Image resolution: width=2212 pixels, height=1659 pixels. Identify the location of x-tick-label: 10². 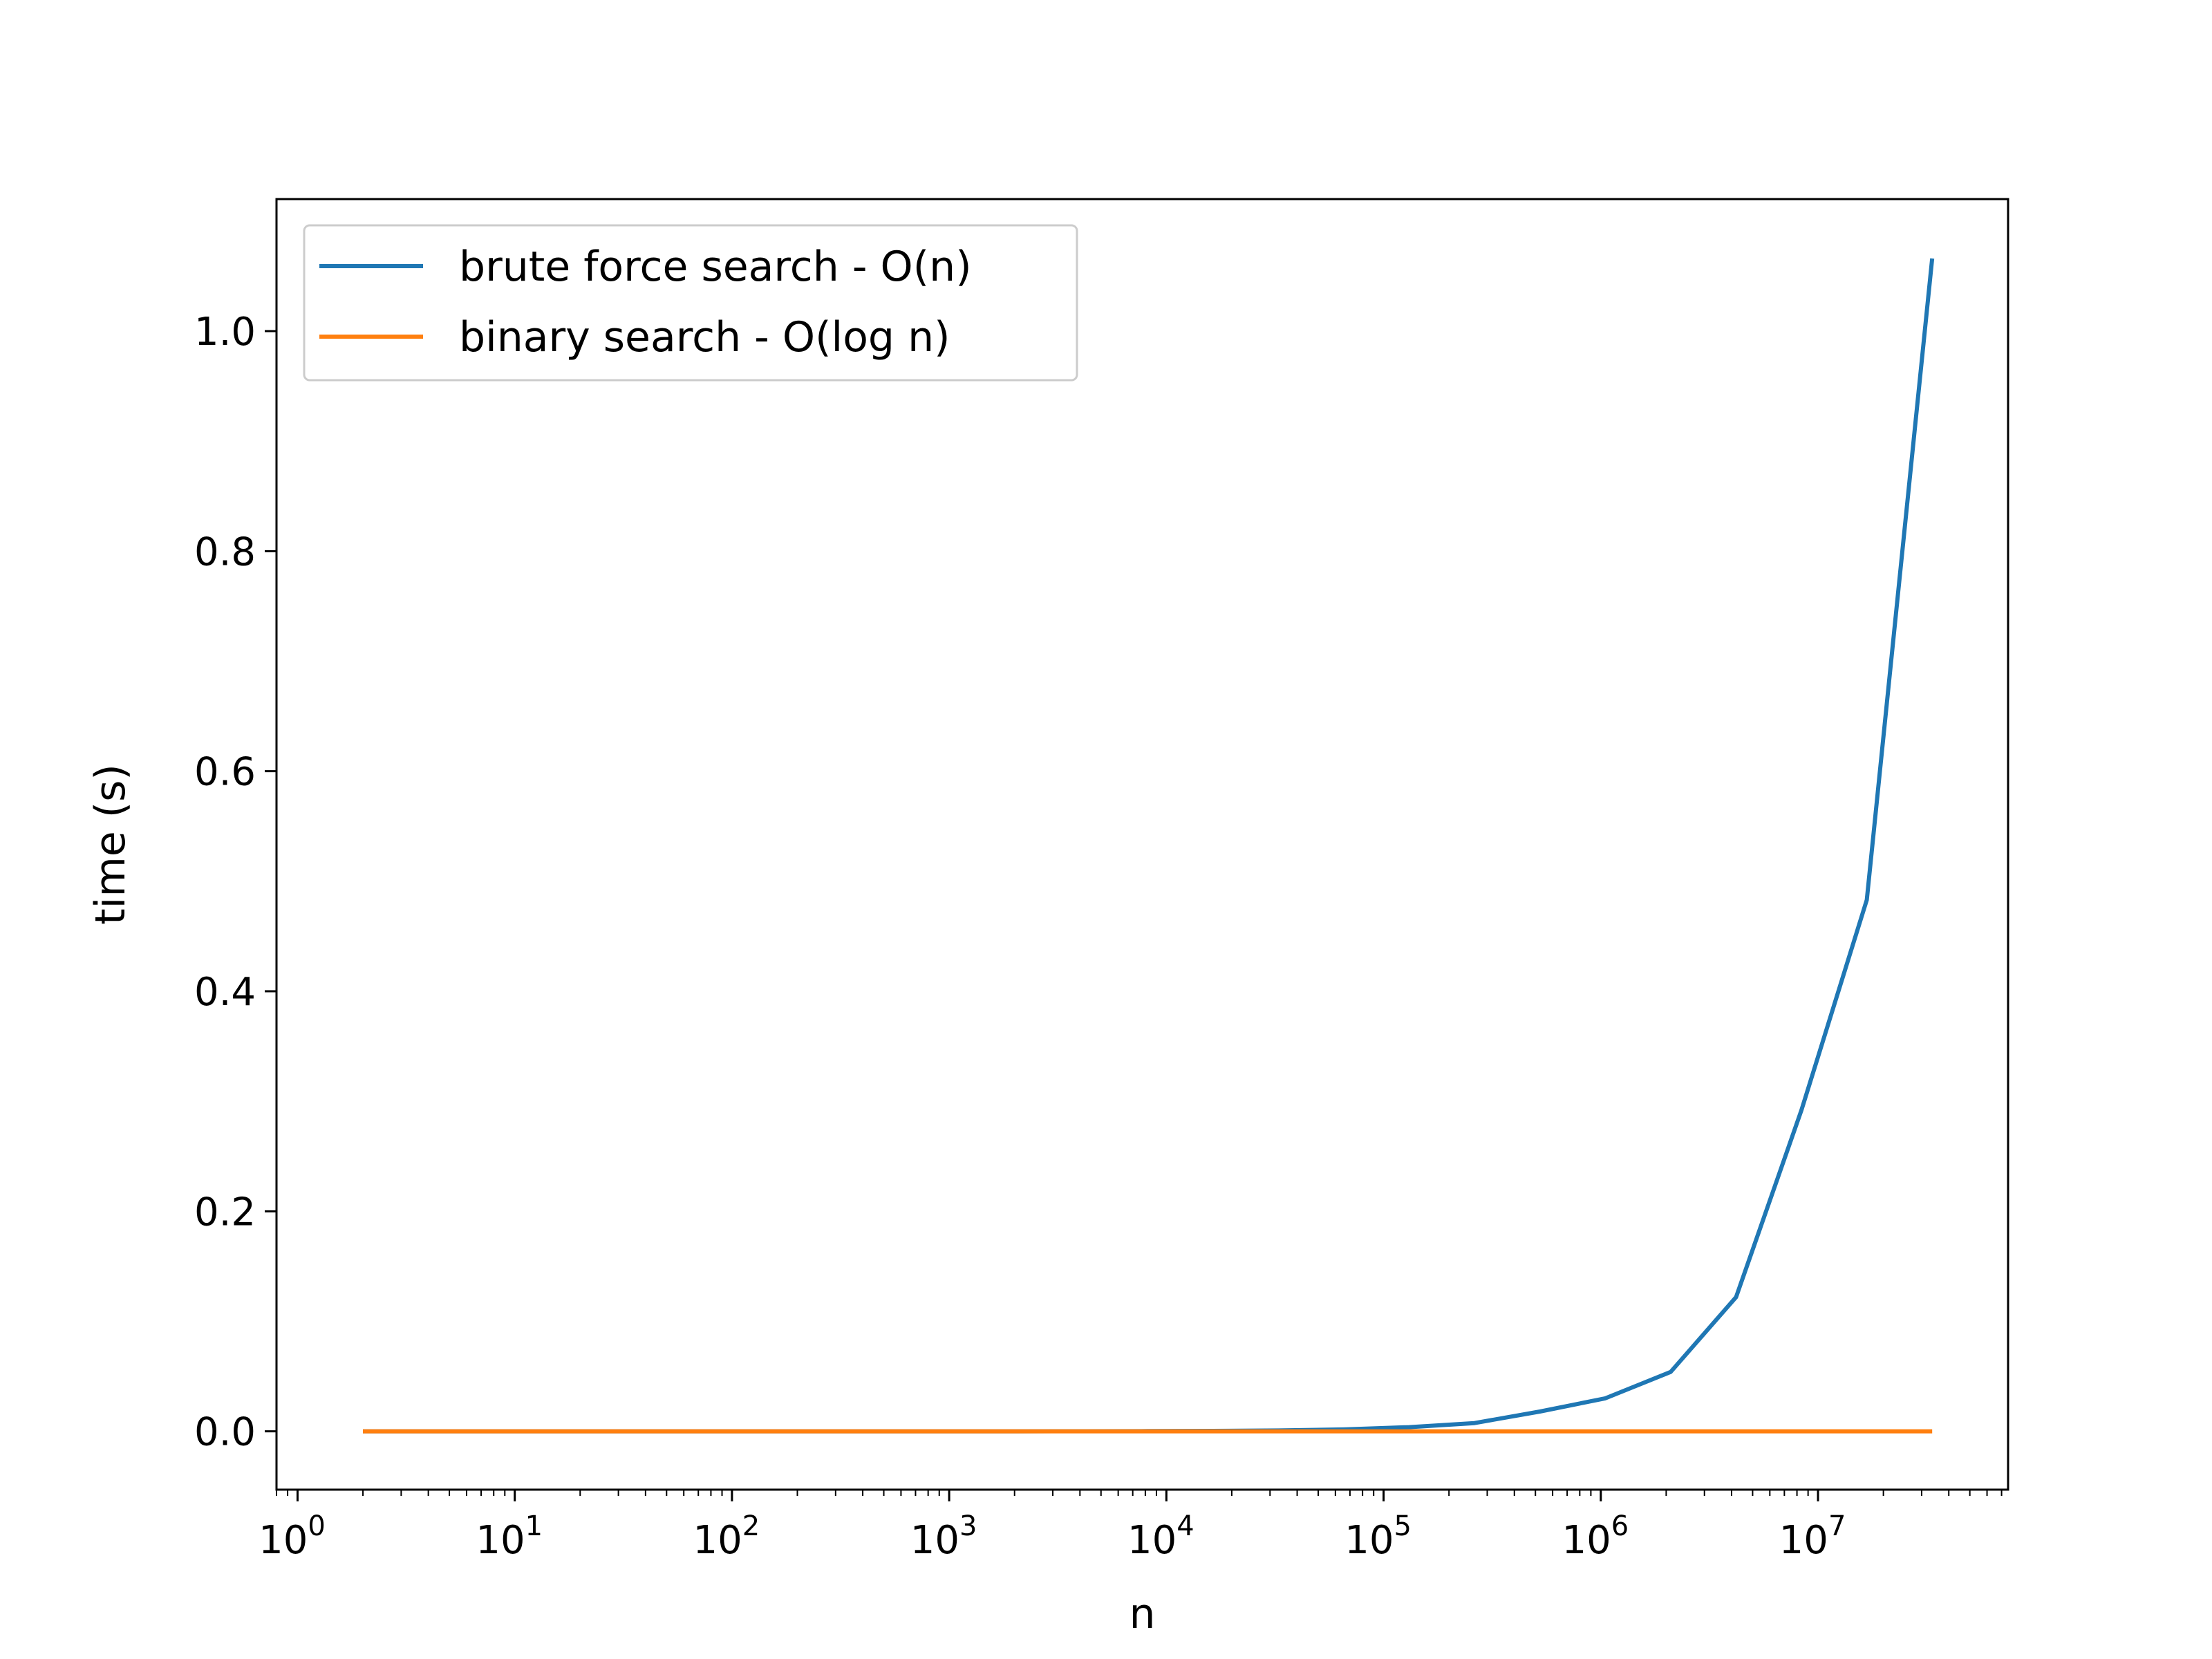
(726, 1536).